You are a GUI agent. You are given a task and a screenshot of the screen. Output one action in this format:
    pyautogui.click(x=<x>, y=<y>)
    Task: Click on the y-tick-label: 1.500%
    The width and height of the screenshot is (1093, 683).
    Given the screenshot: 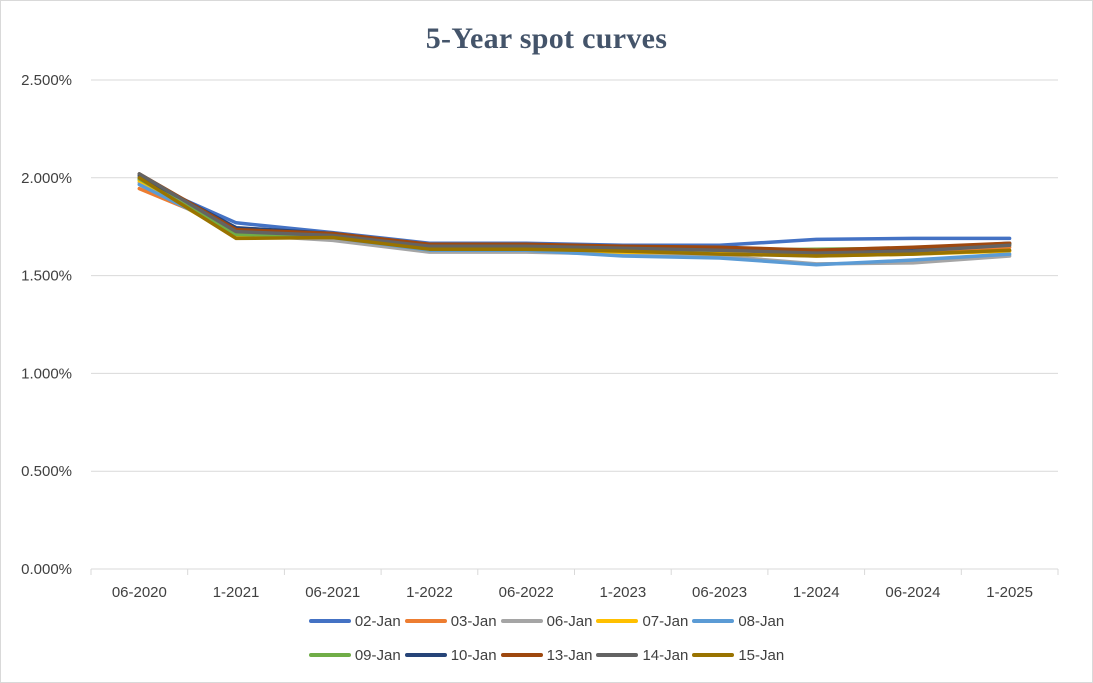 What is the action you would take?
    pyautogui.click(x=46, y=276)
    